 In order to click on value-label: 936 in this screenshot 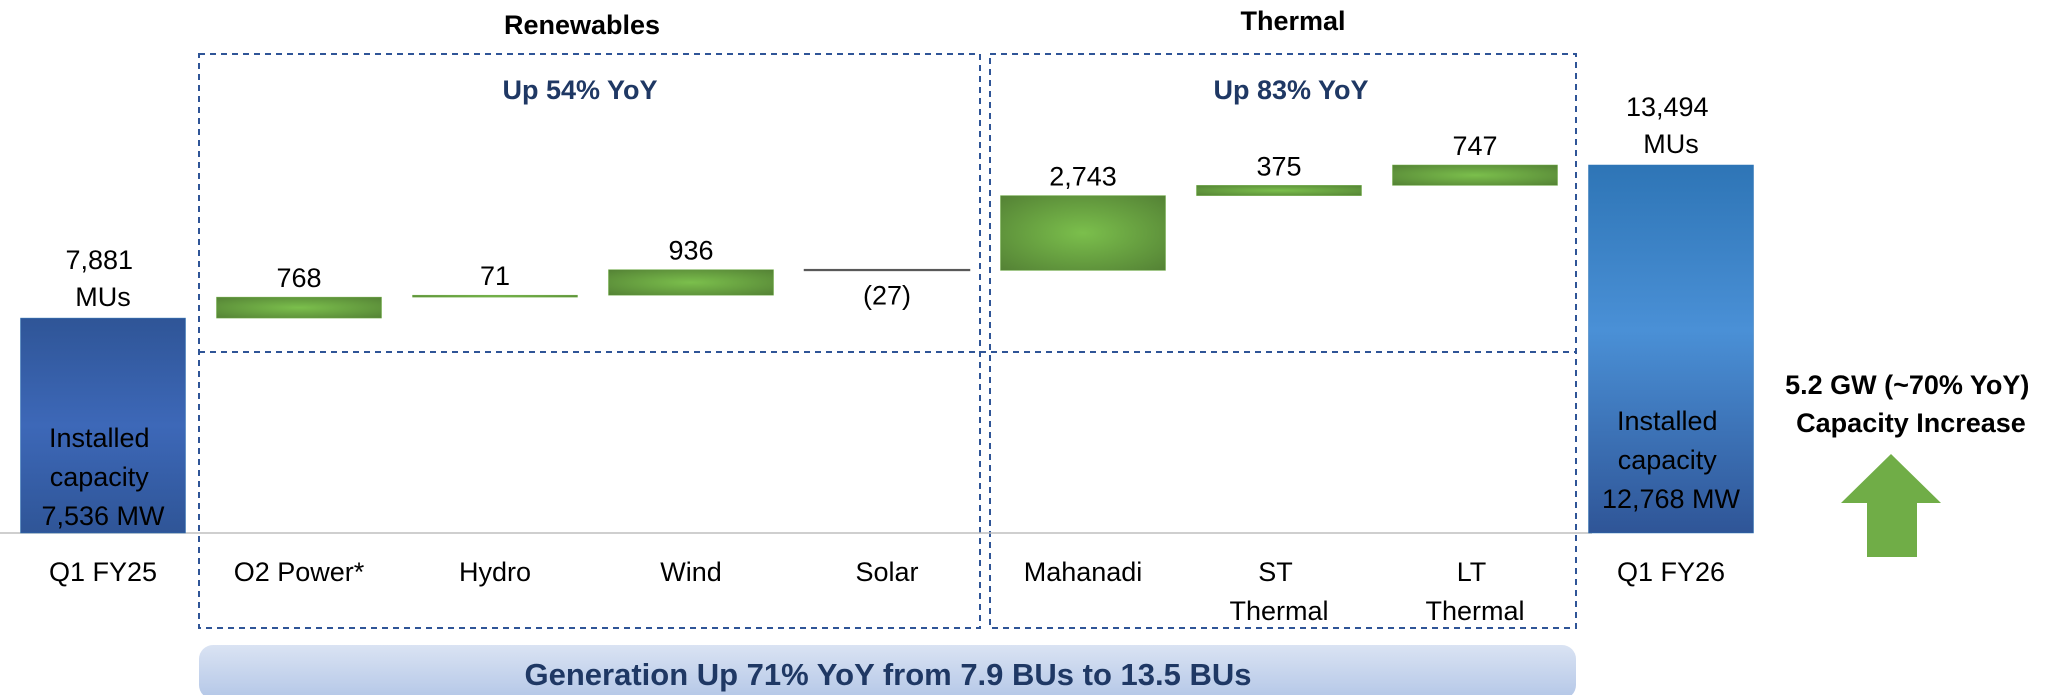, I will do `click(690, 251)`.